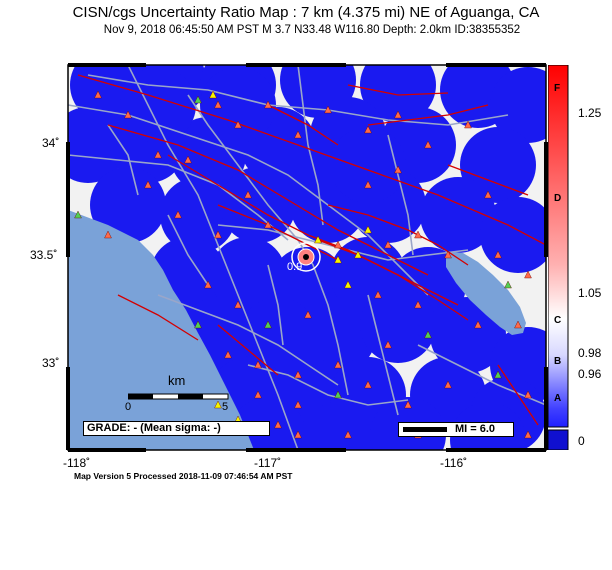 The width and height of the screenshot is (612, 570). What do you see at coordinates (161, 330) in the screenshot?
I see `ocean` at bounding box center [161, 330].